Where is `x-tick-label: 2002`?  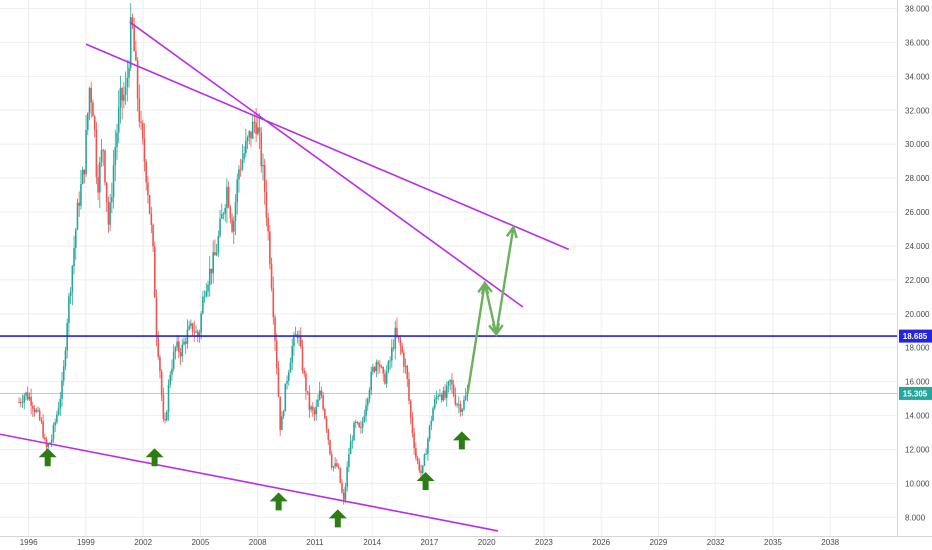
x-tick-label: 2002 is located at coordinates (143, 542).